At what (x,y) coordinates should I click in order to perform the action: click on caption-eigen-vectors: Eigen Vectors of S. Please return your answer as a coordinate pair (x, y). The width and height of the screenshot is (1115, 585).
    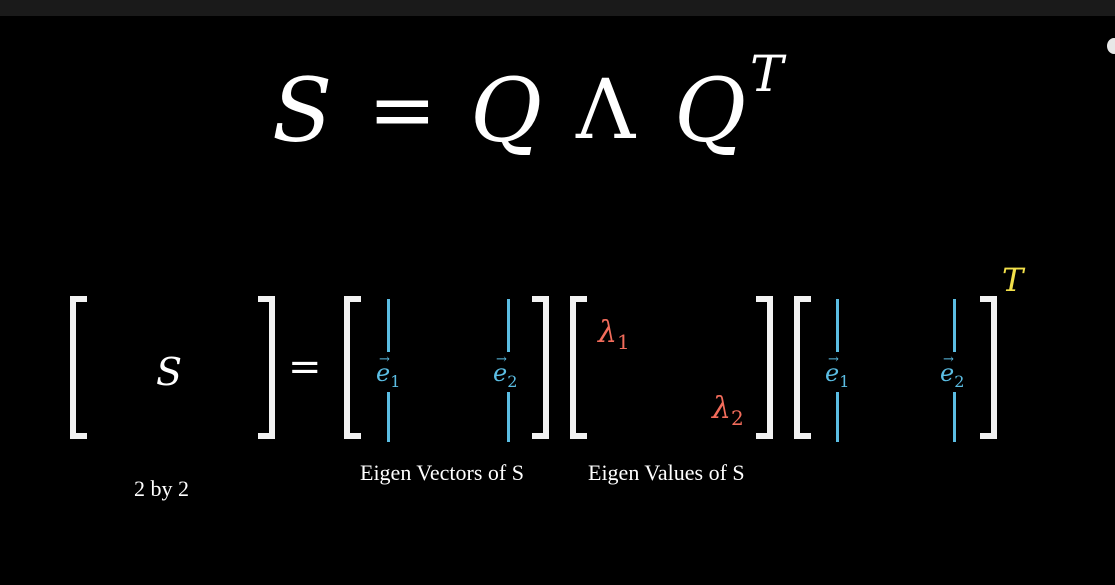
    Looking at the image, I should click on (442, 472).